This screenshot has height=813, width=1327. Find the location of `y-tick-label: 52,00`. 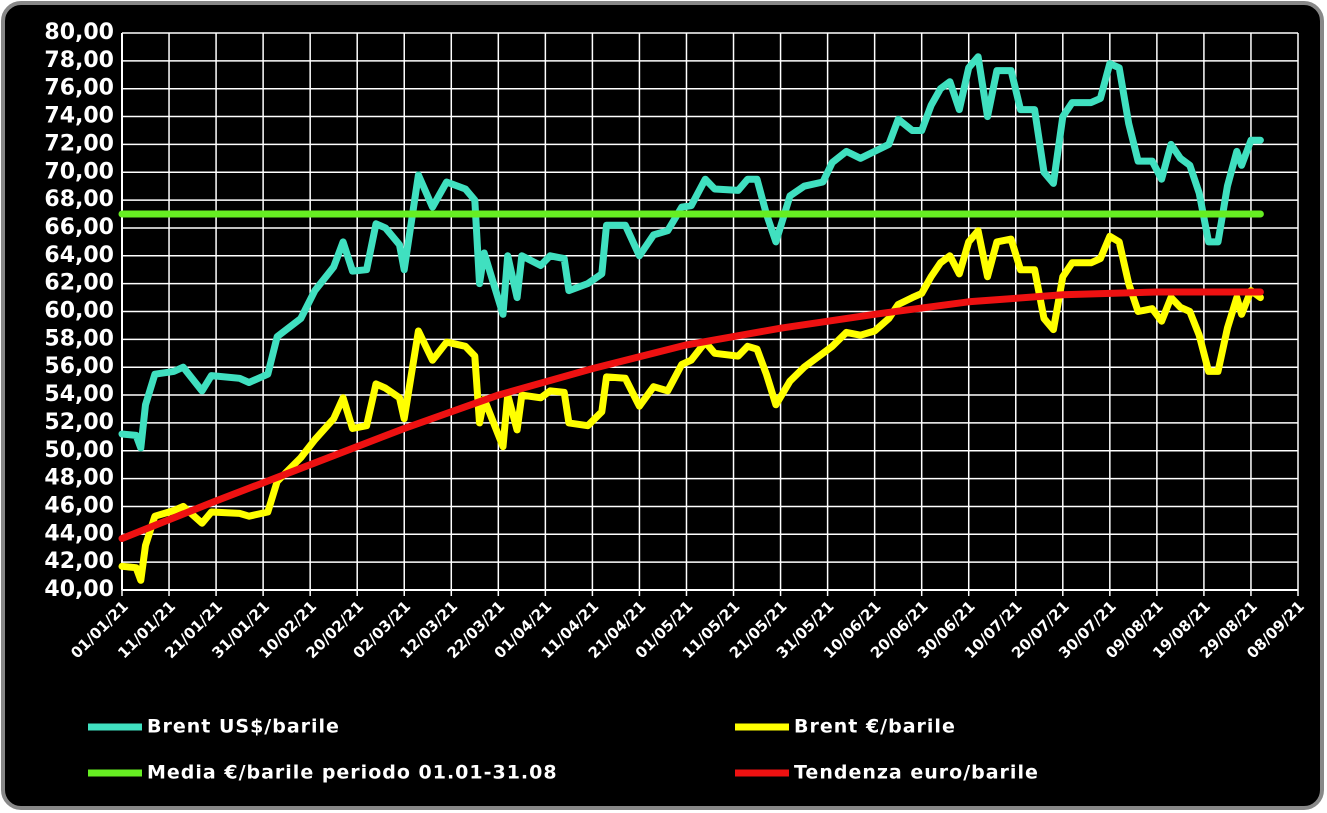

y-tick-label: 52,00 is located at coordinates (79, 422).